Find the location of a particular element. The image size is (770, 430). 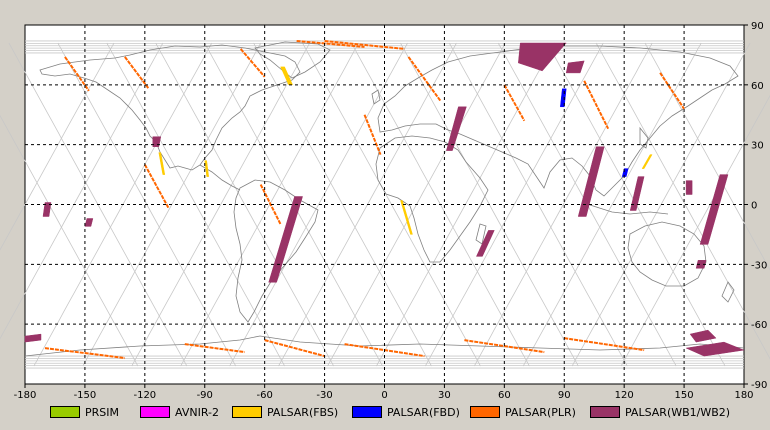

coast-japan is located at coordinates (644, 137).